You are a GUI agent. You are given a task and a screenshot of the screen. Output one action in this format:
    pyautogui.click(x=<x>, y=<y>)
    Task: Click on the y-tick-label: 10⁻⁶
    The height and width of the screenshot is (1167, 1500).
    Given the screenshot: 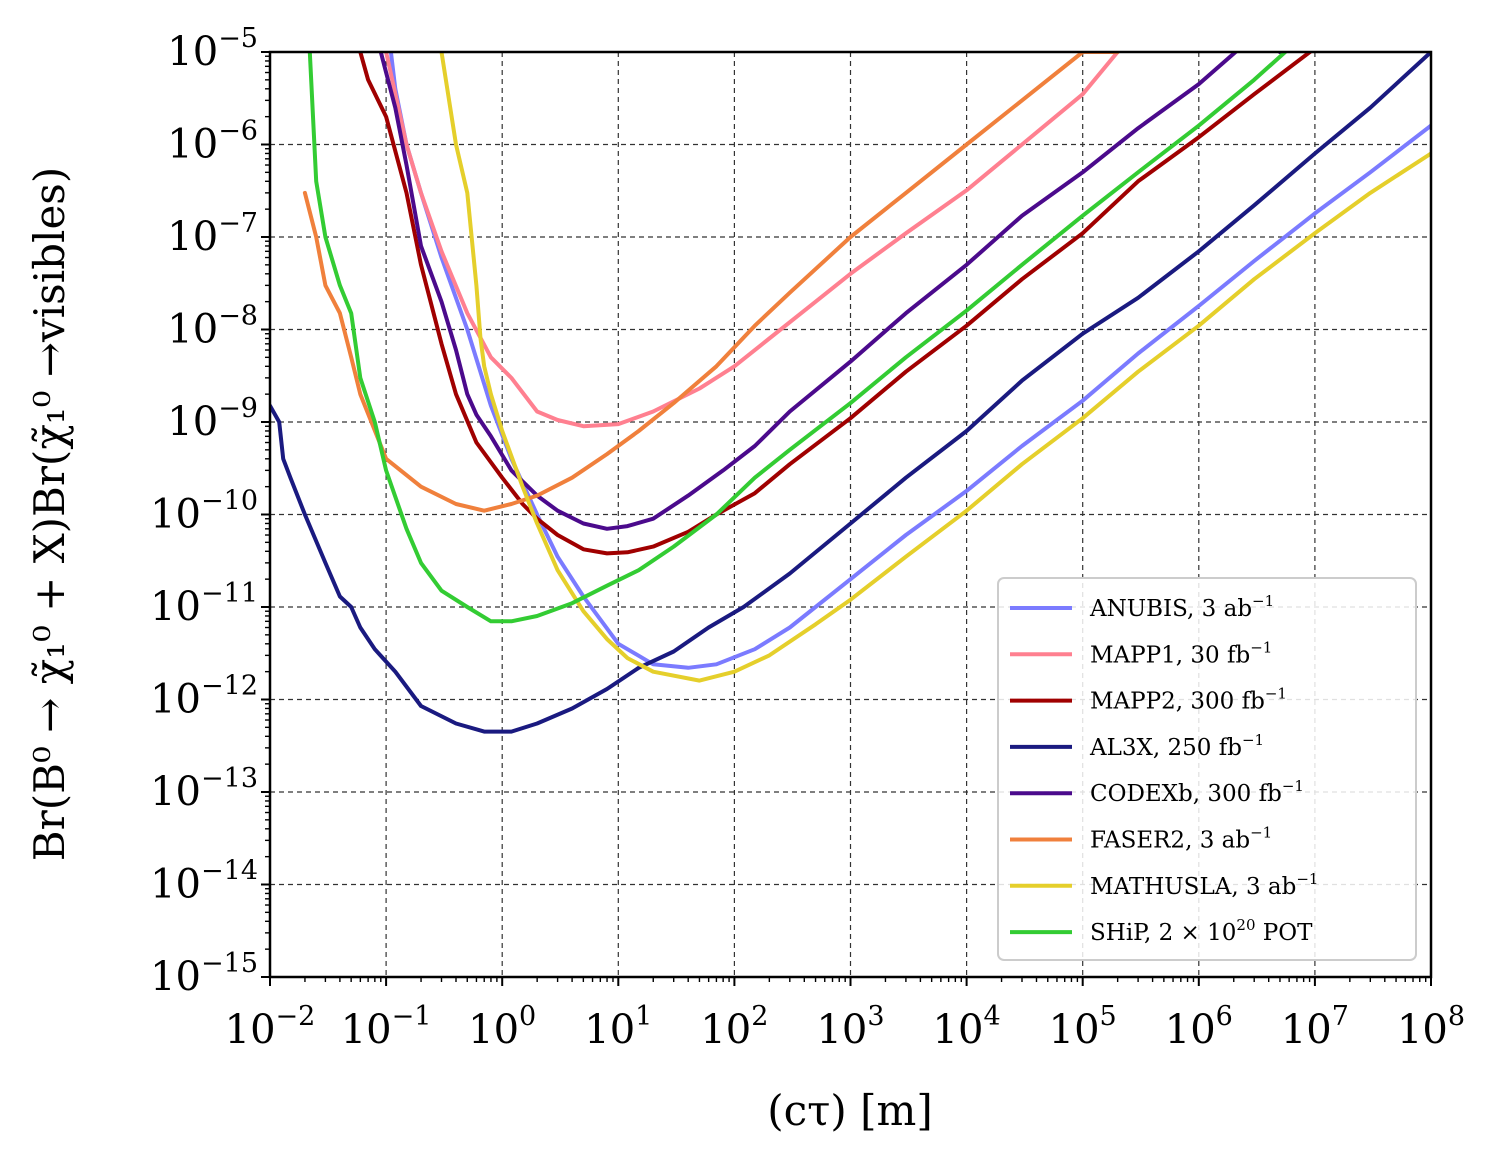 What is the action you would take?
    pyautogui.click(x=212, y=142)
    